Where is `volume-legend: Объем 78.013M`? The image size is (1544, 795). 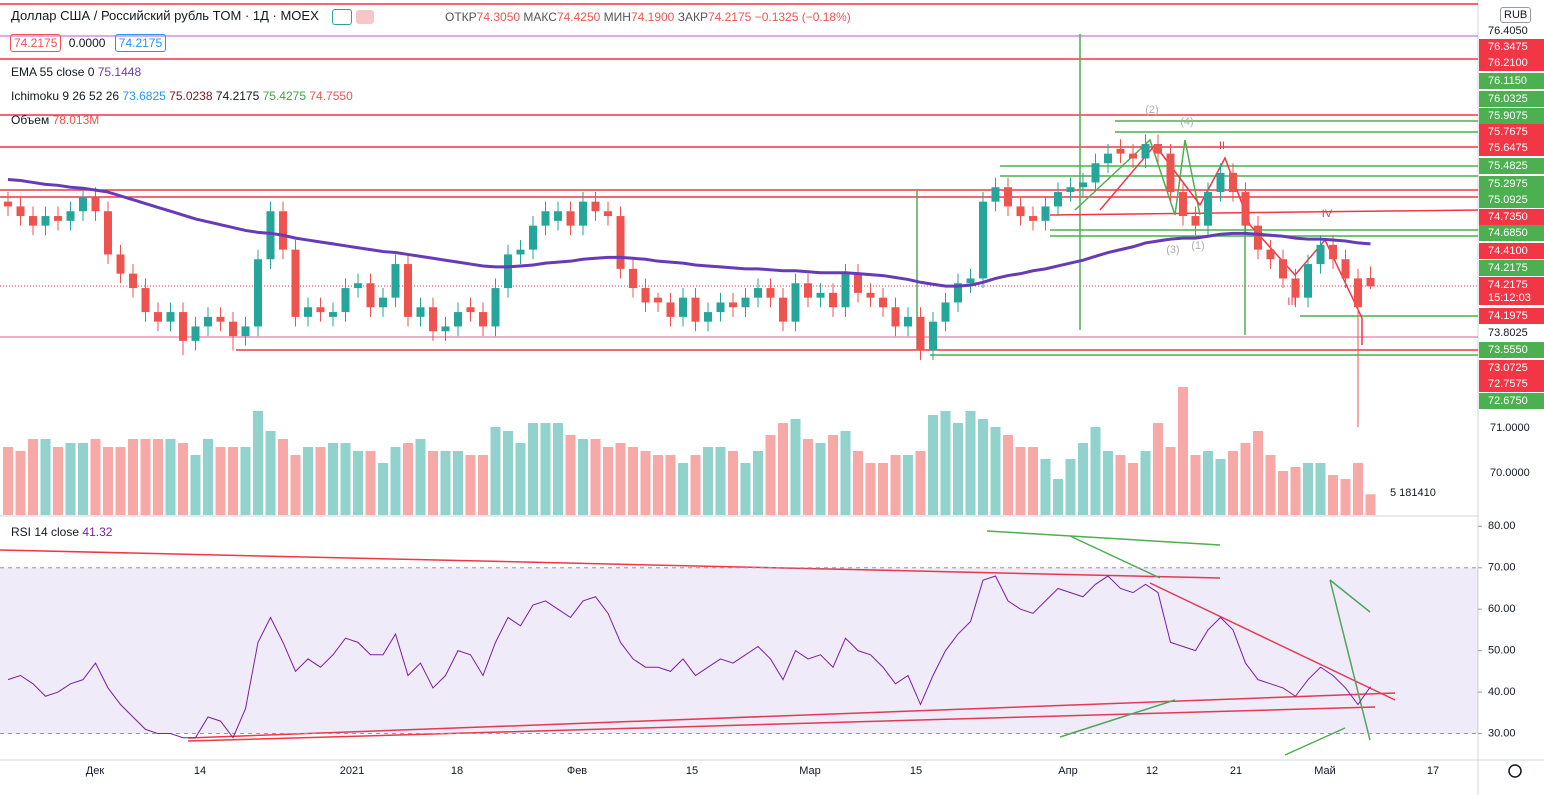
volume-legend: Объем 78.013M is located at coordinates (55, 120).